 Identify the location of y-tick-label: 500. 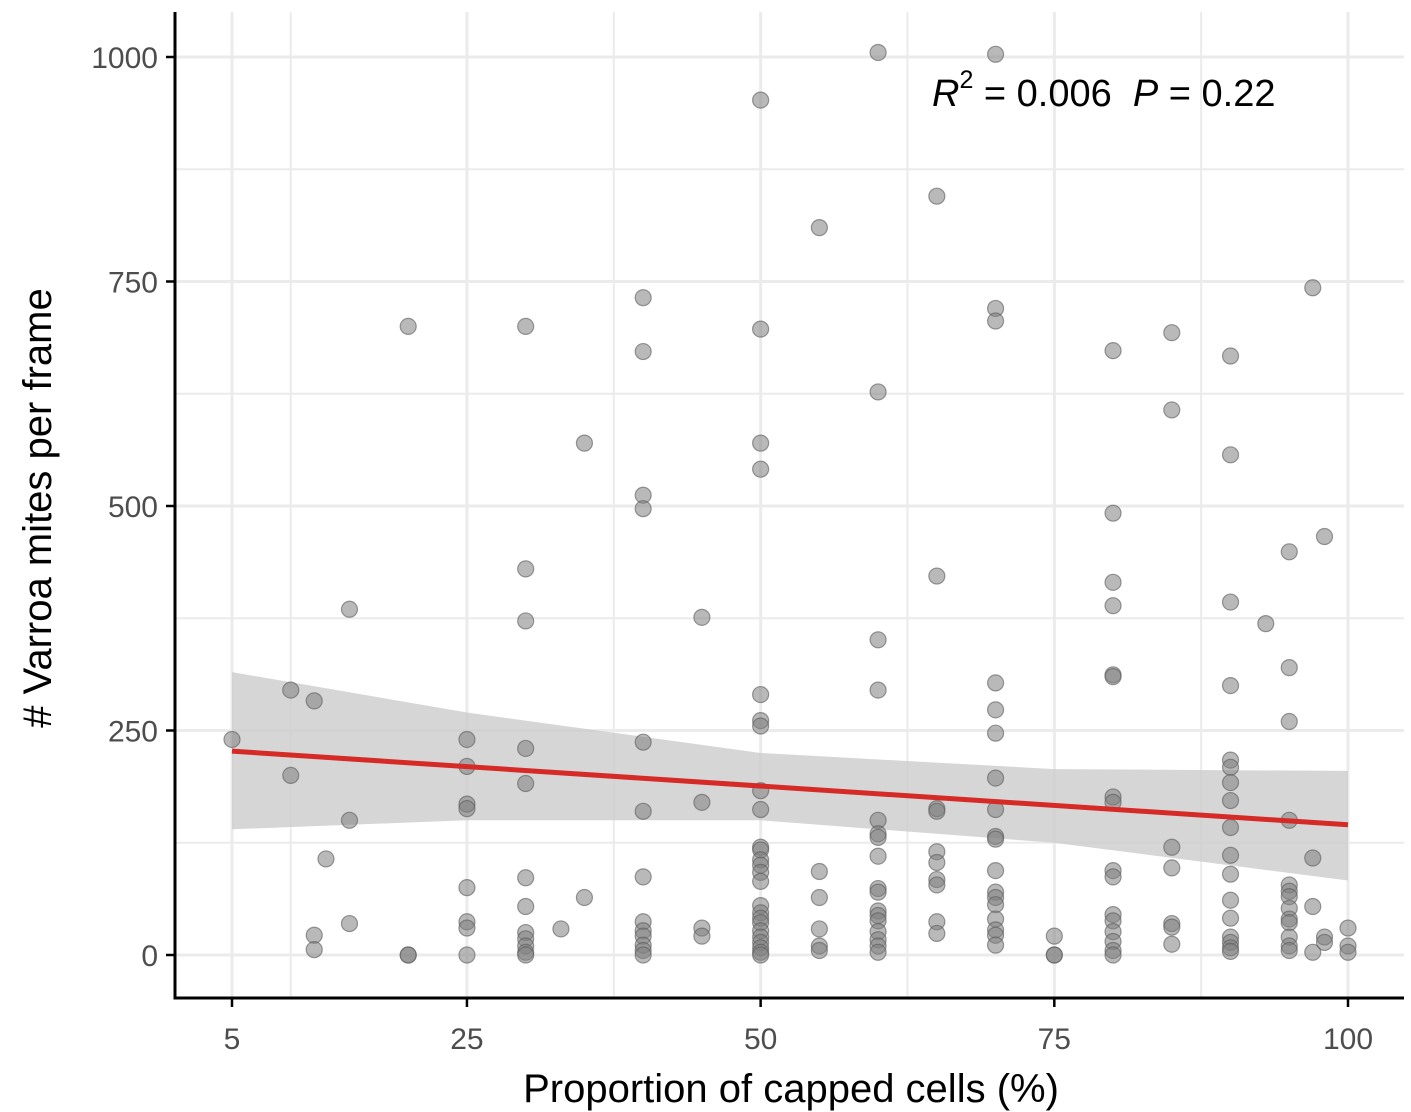
(133, 507).